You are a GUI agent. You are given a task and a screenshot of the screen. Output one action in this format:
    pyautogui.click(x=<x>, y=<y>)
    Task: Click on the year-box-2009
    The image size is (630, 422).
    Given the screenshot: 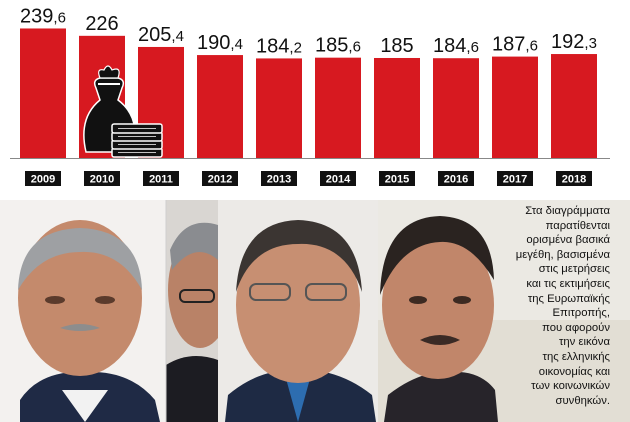 What is the action you would take?
    pyautogui.click(x=43, y=178)
    